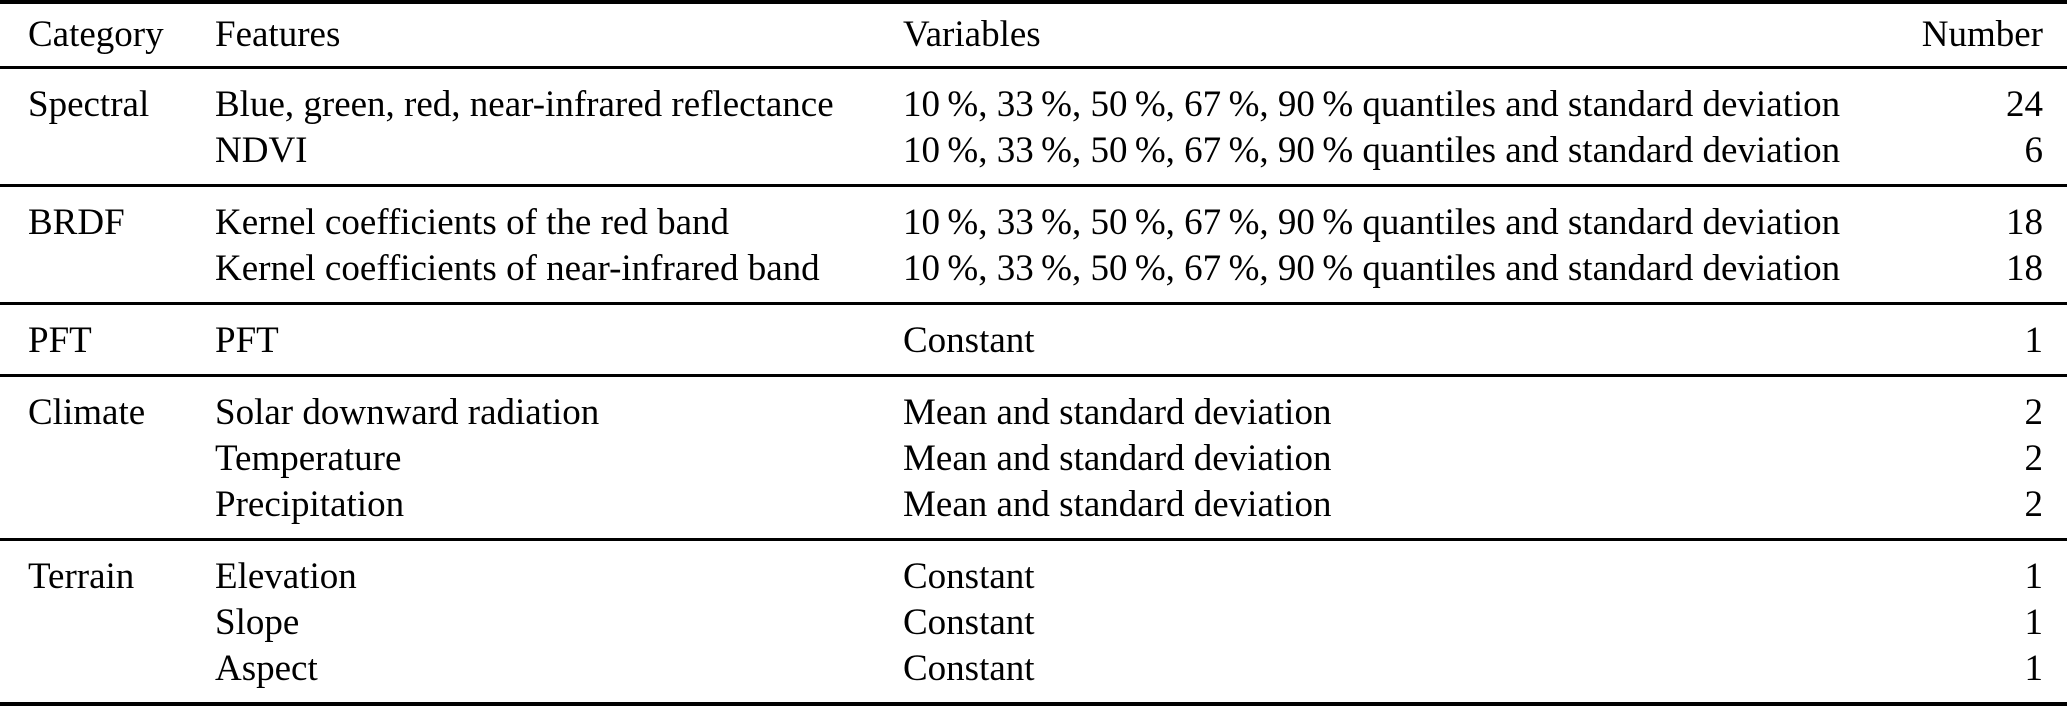 Image resolution: width=2067 pixels, height=718 pixels. I want to click on cell-category: Terrain, so click(81, 576).